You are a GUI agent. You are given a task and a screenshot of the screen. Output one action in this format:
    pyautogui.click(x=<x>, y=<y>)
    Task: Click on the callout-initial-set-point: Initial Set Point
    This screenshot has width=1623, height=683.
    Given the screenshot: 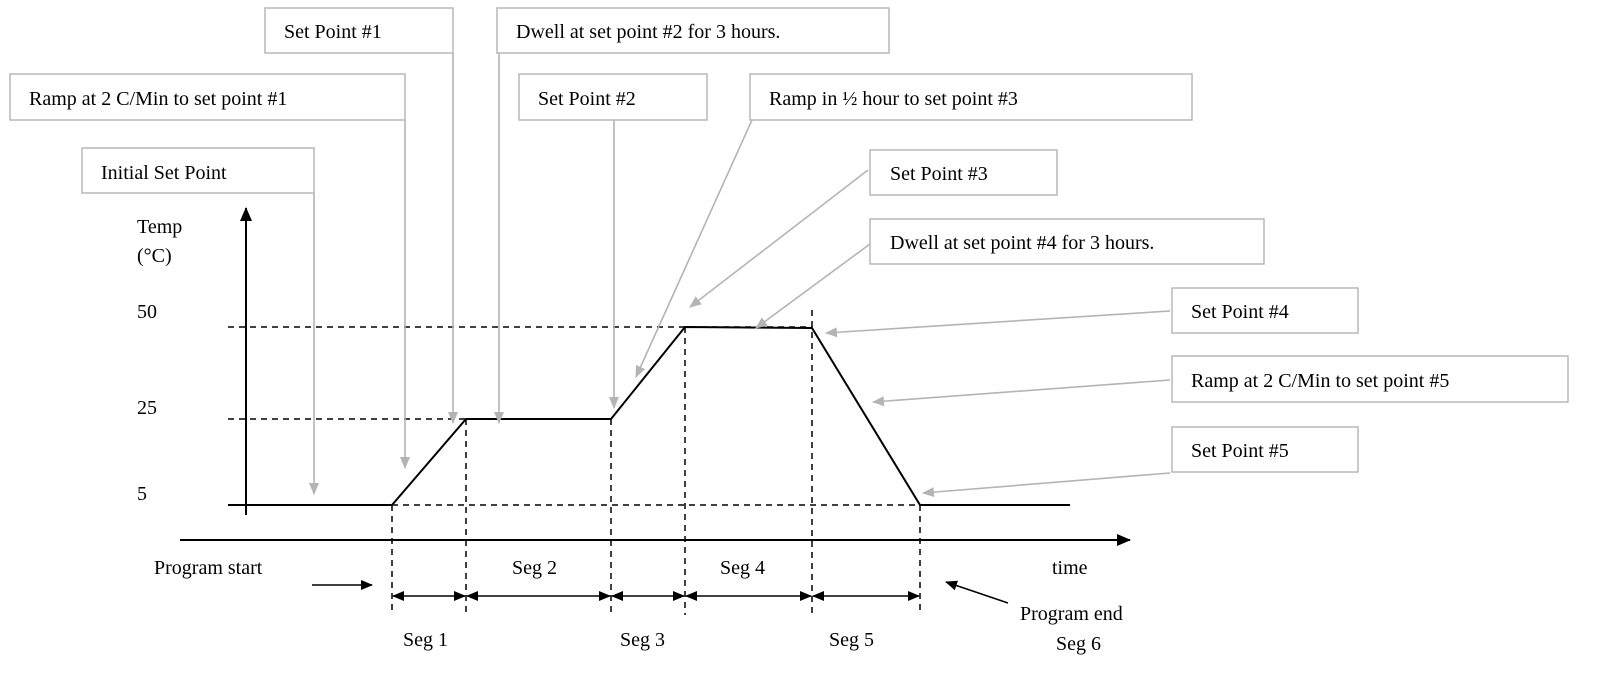 What is the action you would take?
    pyautogui.click(x=198, y=170)
    